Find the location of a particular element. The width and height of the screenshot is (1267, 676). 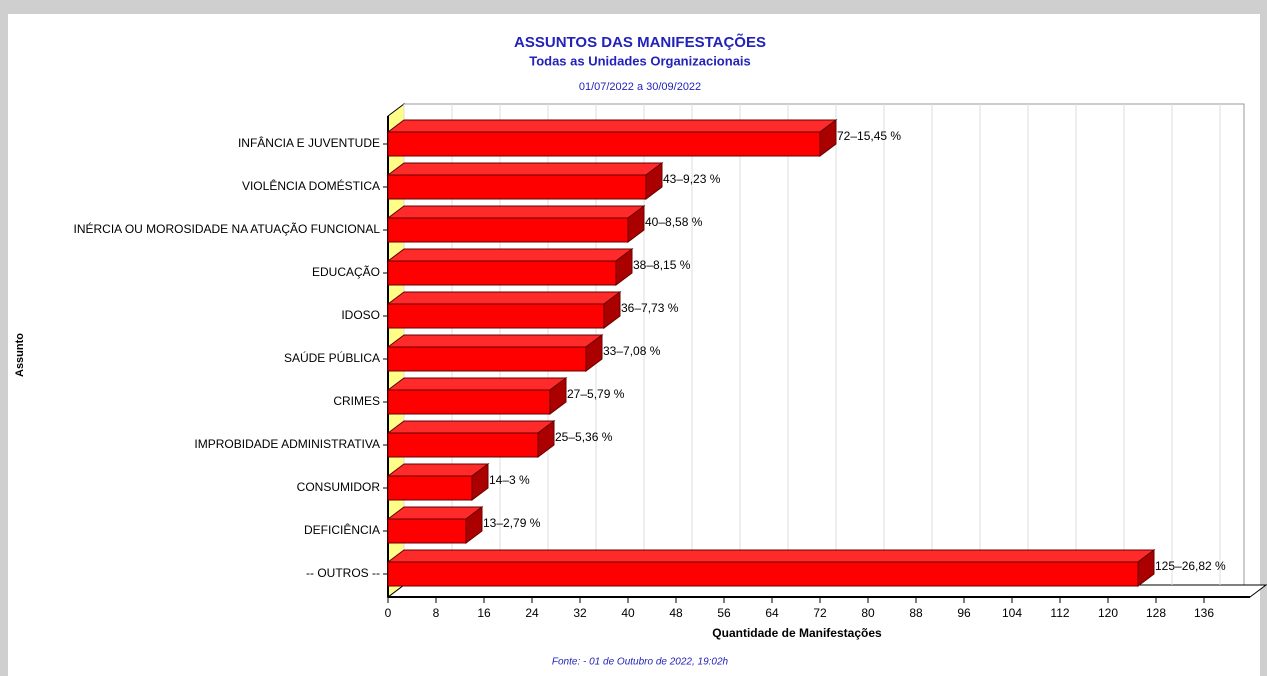

y-tick-label: IMPROBIDADE ADMINISTRATIVA is located at coordinates (287, 444).